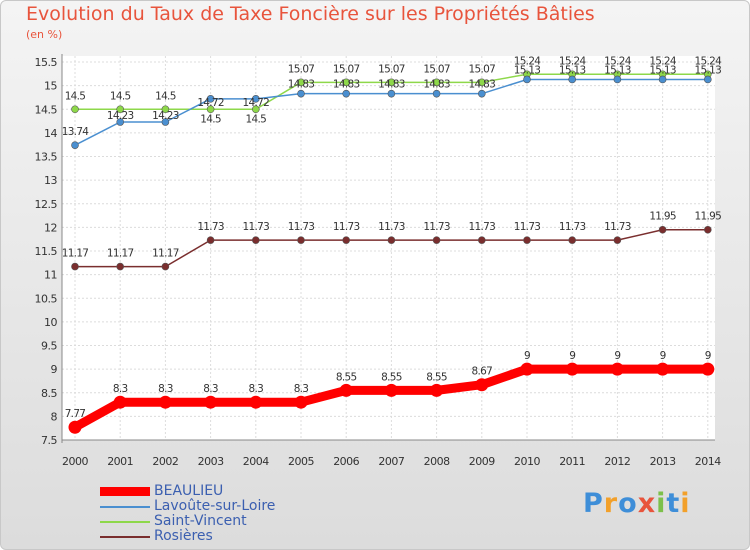 The image size is (750, 550). Describe the element at coordinates (50, 86) in the screenshot. I see `y-tick-label: 15` at that location.